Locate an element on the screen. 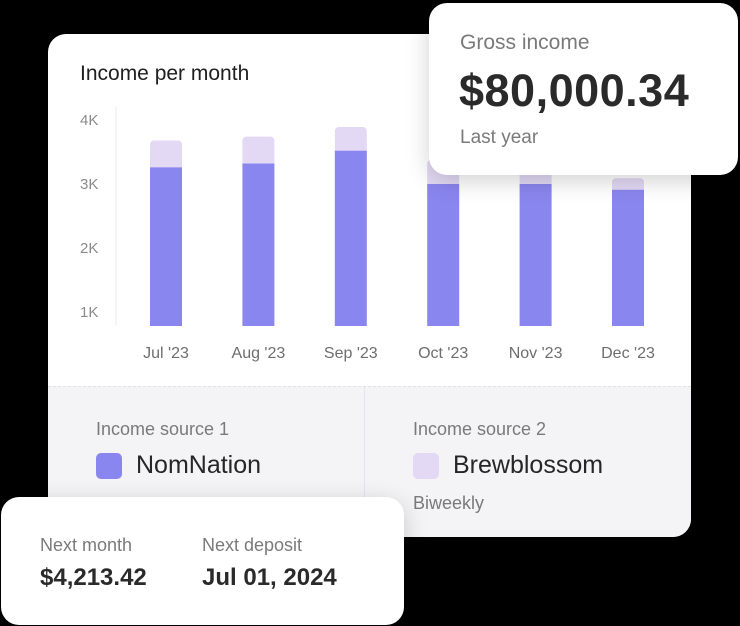 Image resolution: width=740 pixels, height=626 pixels. gross-income-value: $80,000.34 is located at coordinates (574, 90).